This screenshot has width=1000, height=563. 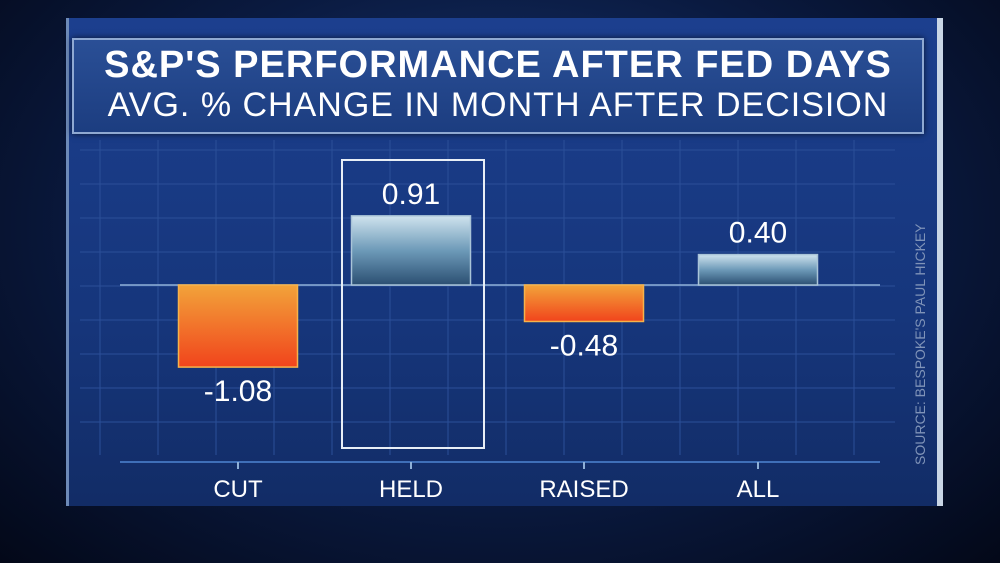 I want to click on data-label: 0.91, so click(x=411, y=194).